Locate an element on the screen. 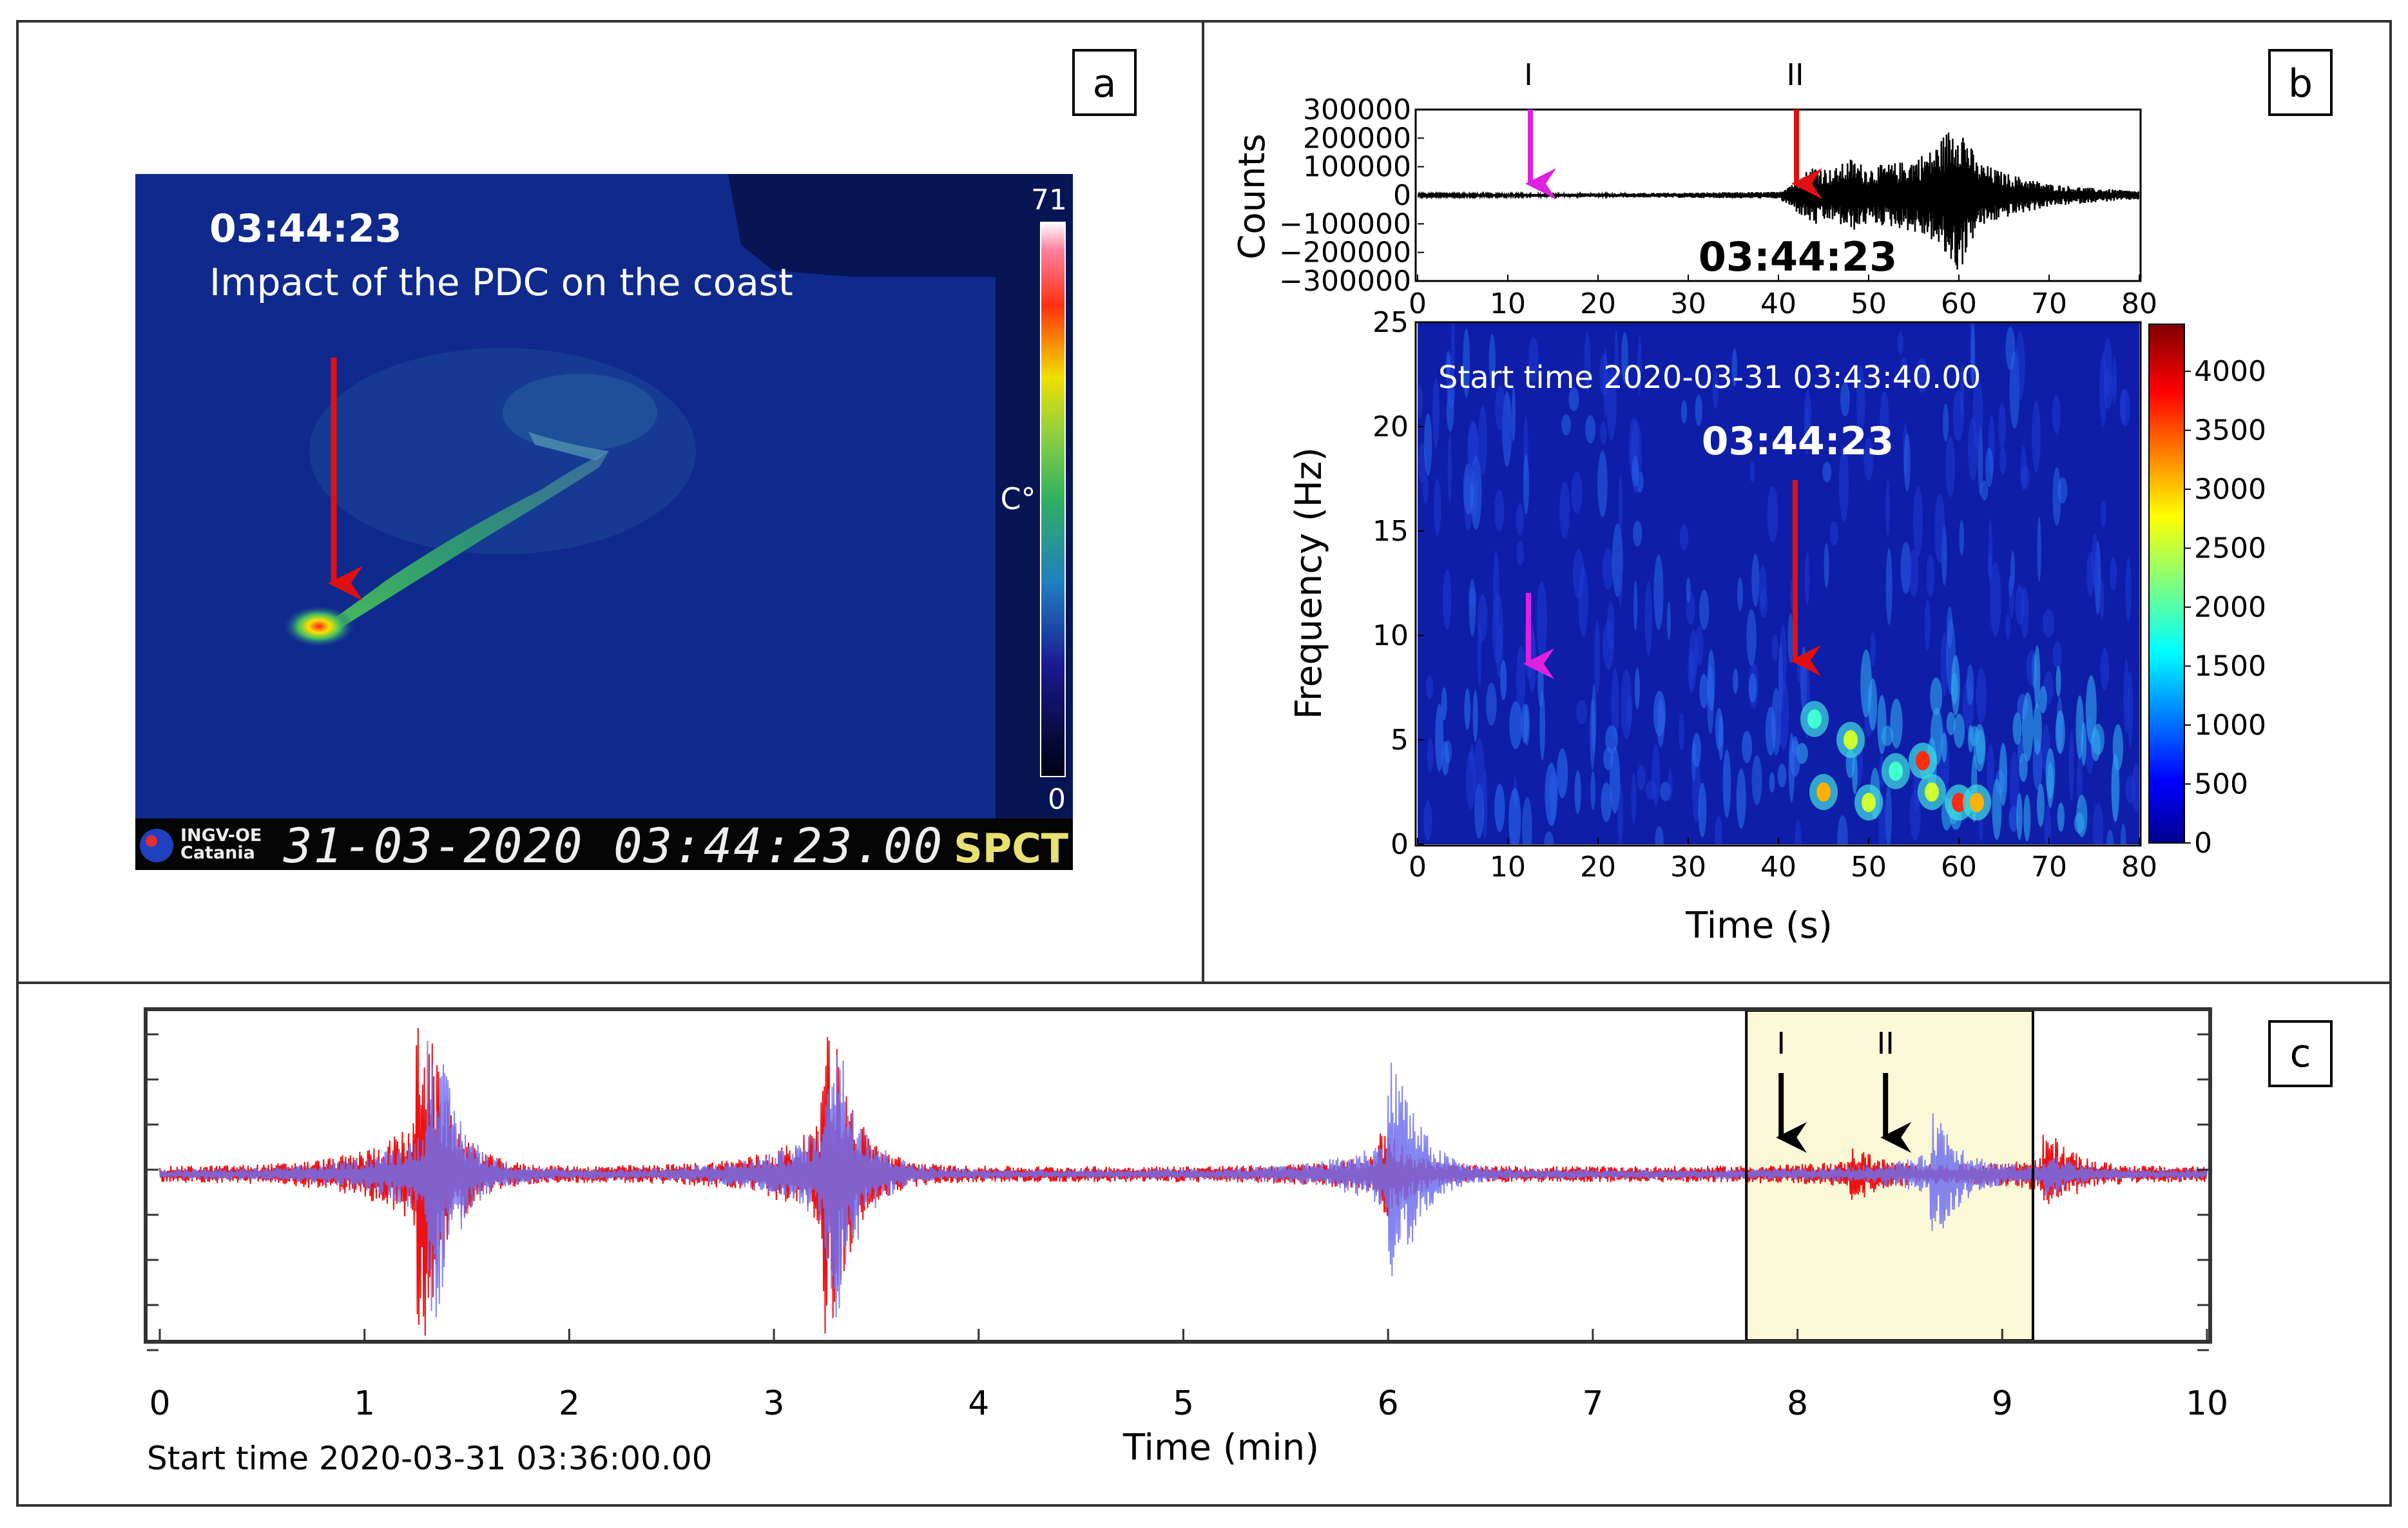 The image size is (2408, 1528). panel-a-time: 03:44:23 is located at coordinates (305, 228).